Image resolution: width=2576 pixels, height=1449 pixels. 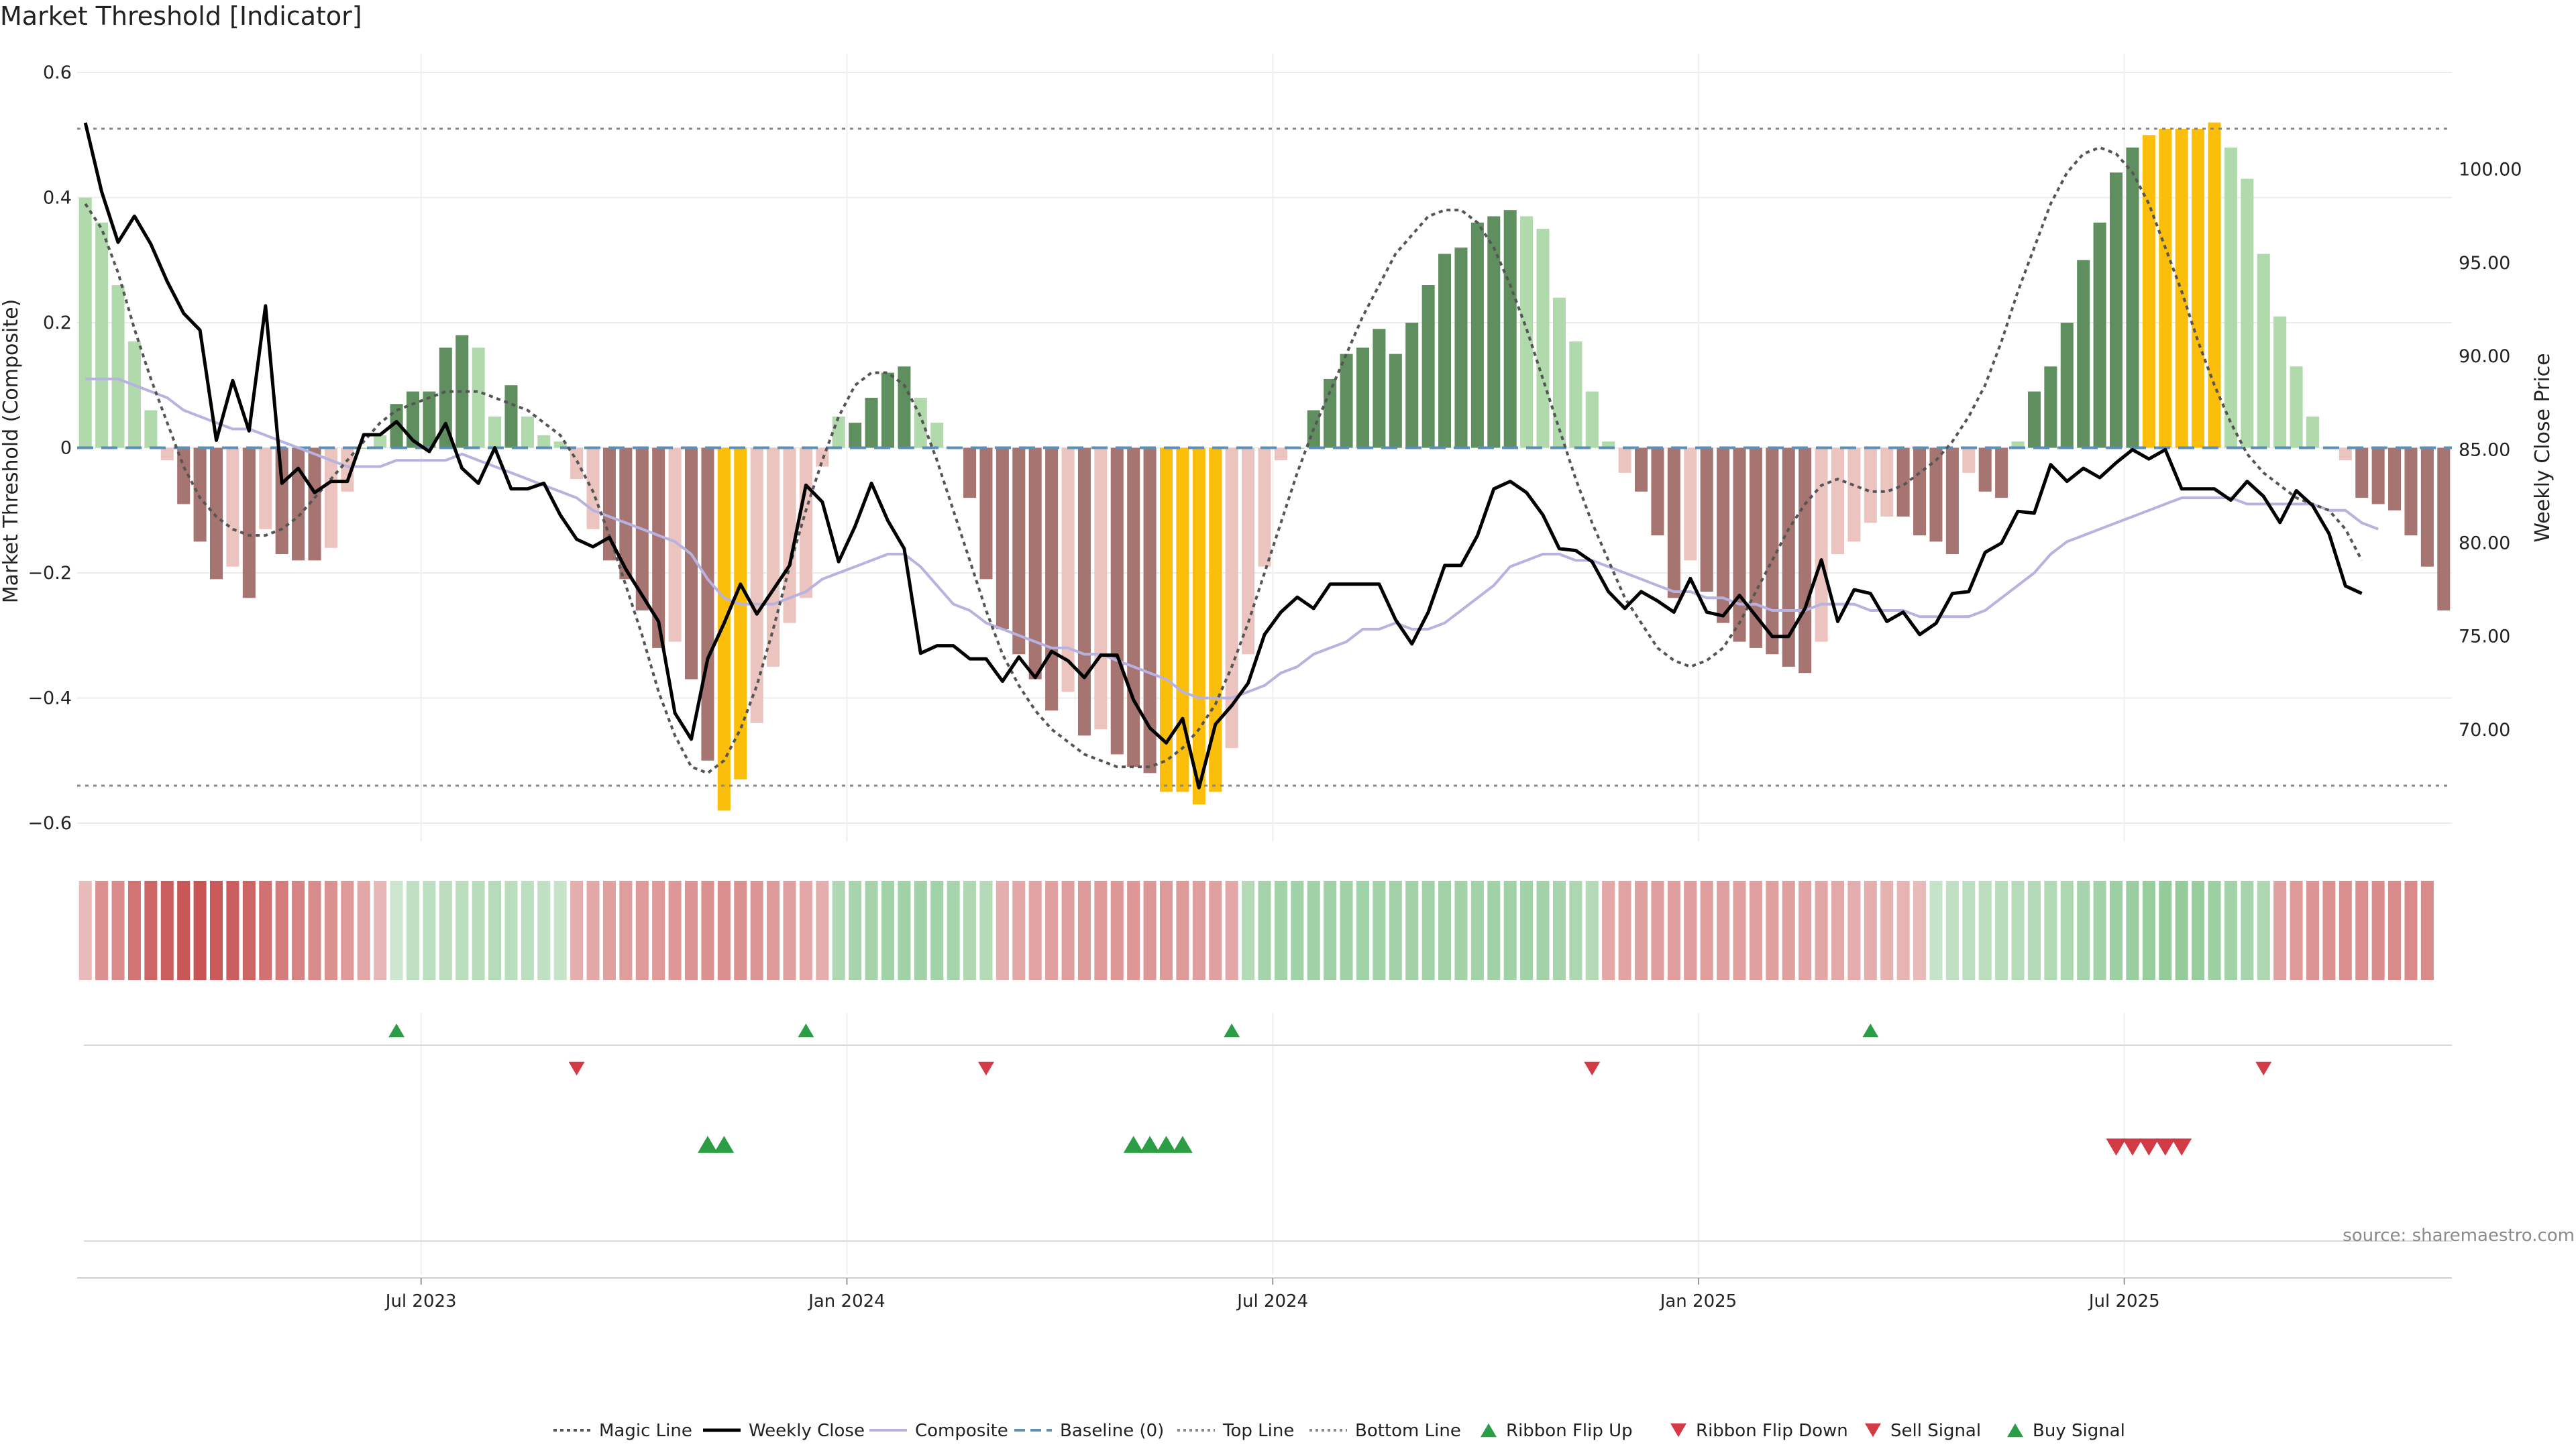 What do you see at coordinates (807, 1431) in the screenshot?
I see `legend-label: Weekly Close` at bounding box center [807, 1431].